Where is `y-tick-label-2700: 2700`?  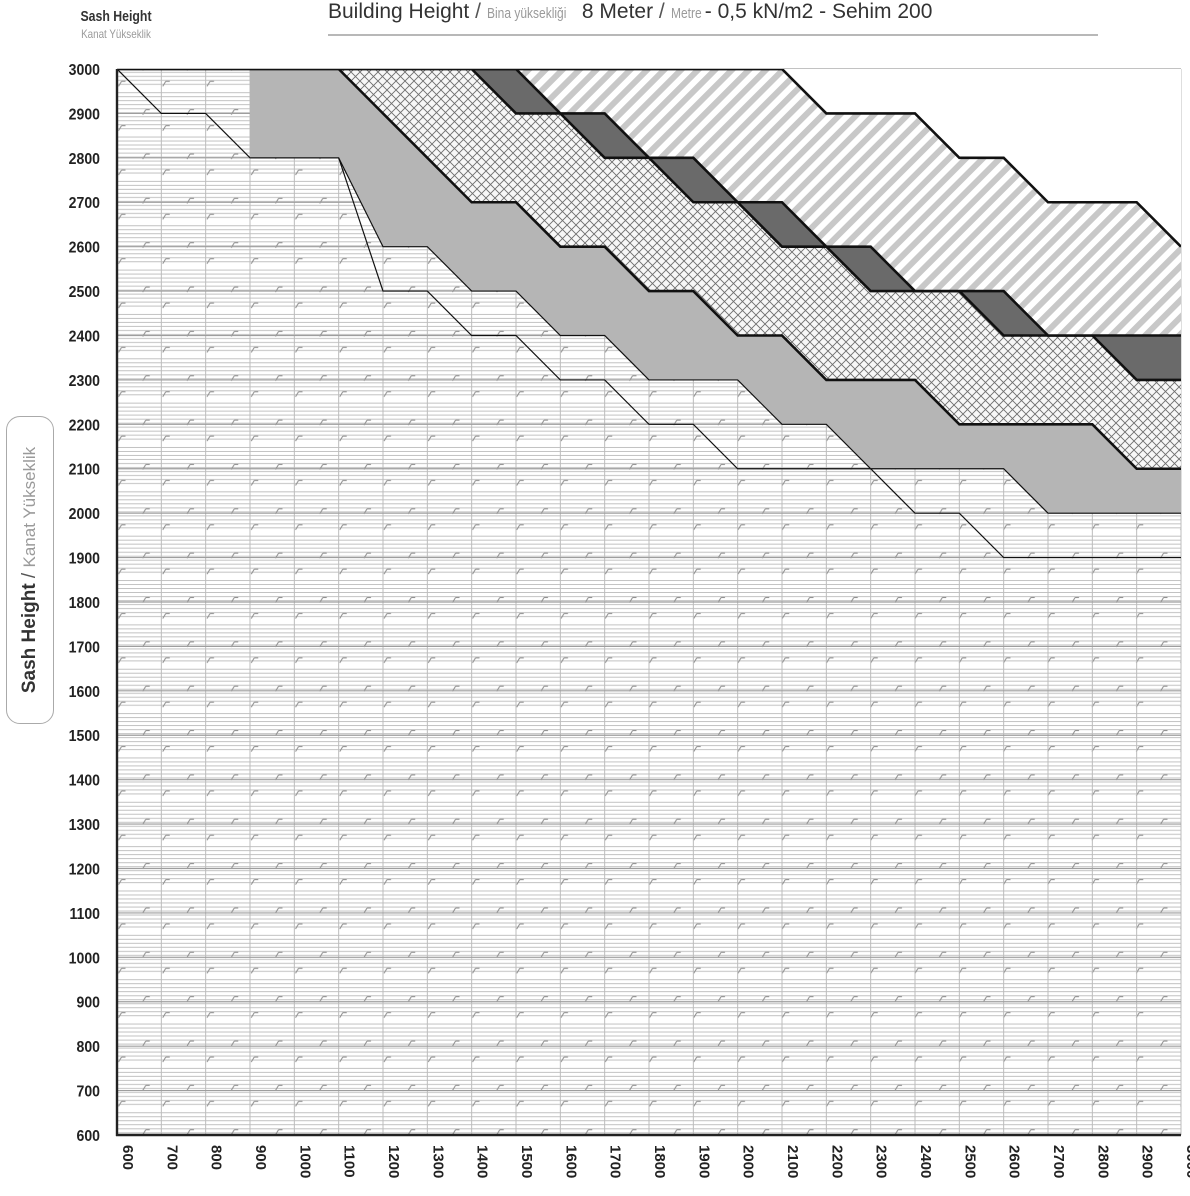 y-tick-label-2700: 2700 is located at coordinates (84, 203).